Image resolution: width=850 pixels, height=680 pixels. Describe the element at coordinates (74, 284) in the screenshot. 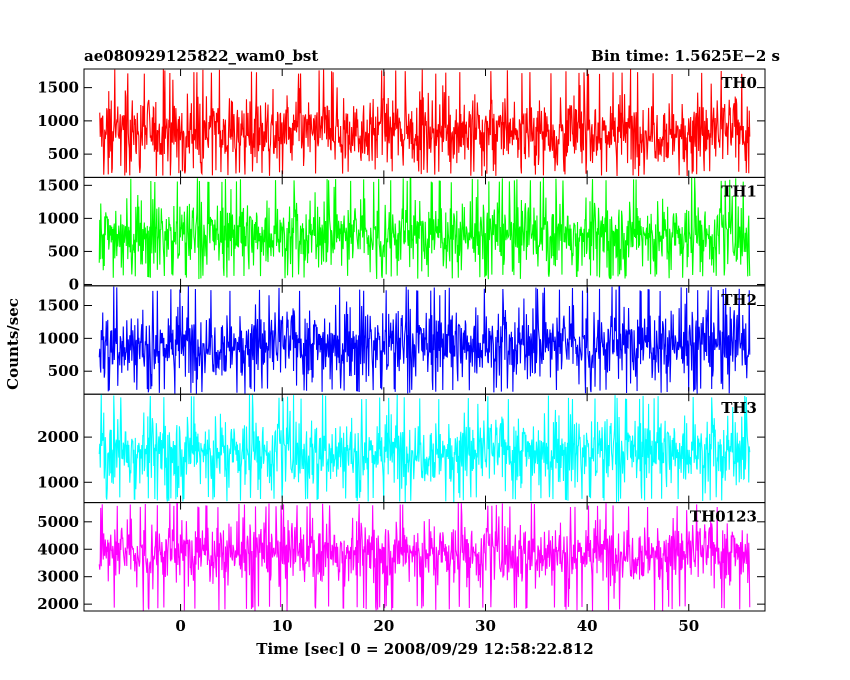

I see `y-tick-label: 0` at that location.